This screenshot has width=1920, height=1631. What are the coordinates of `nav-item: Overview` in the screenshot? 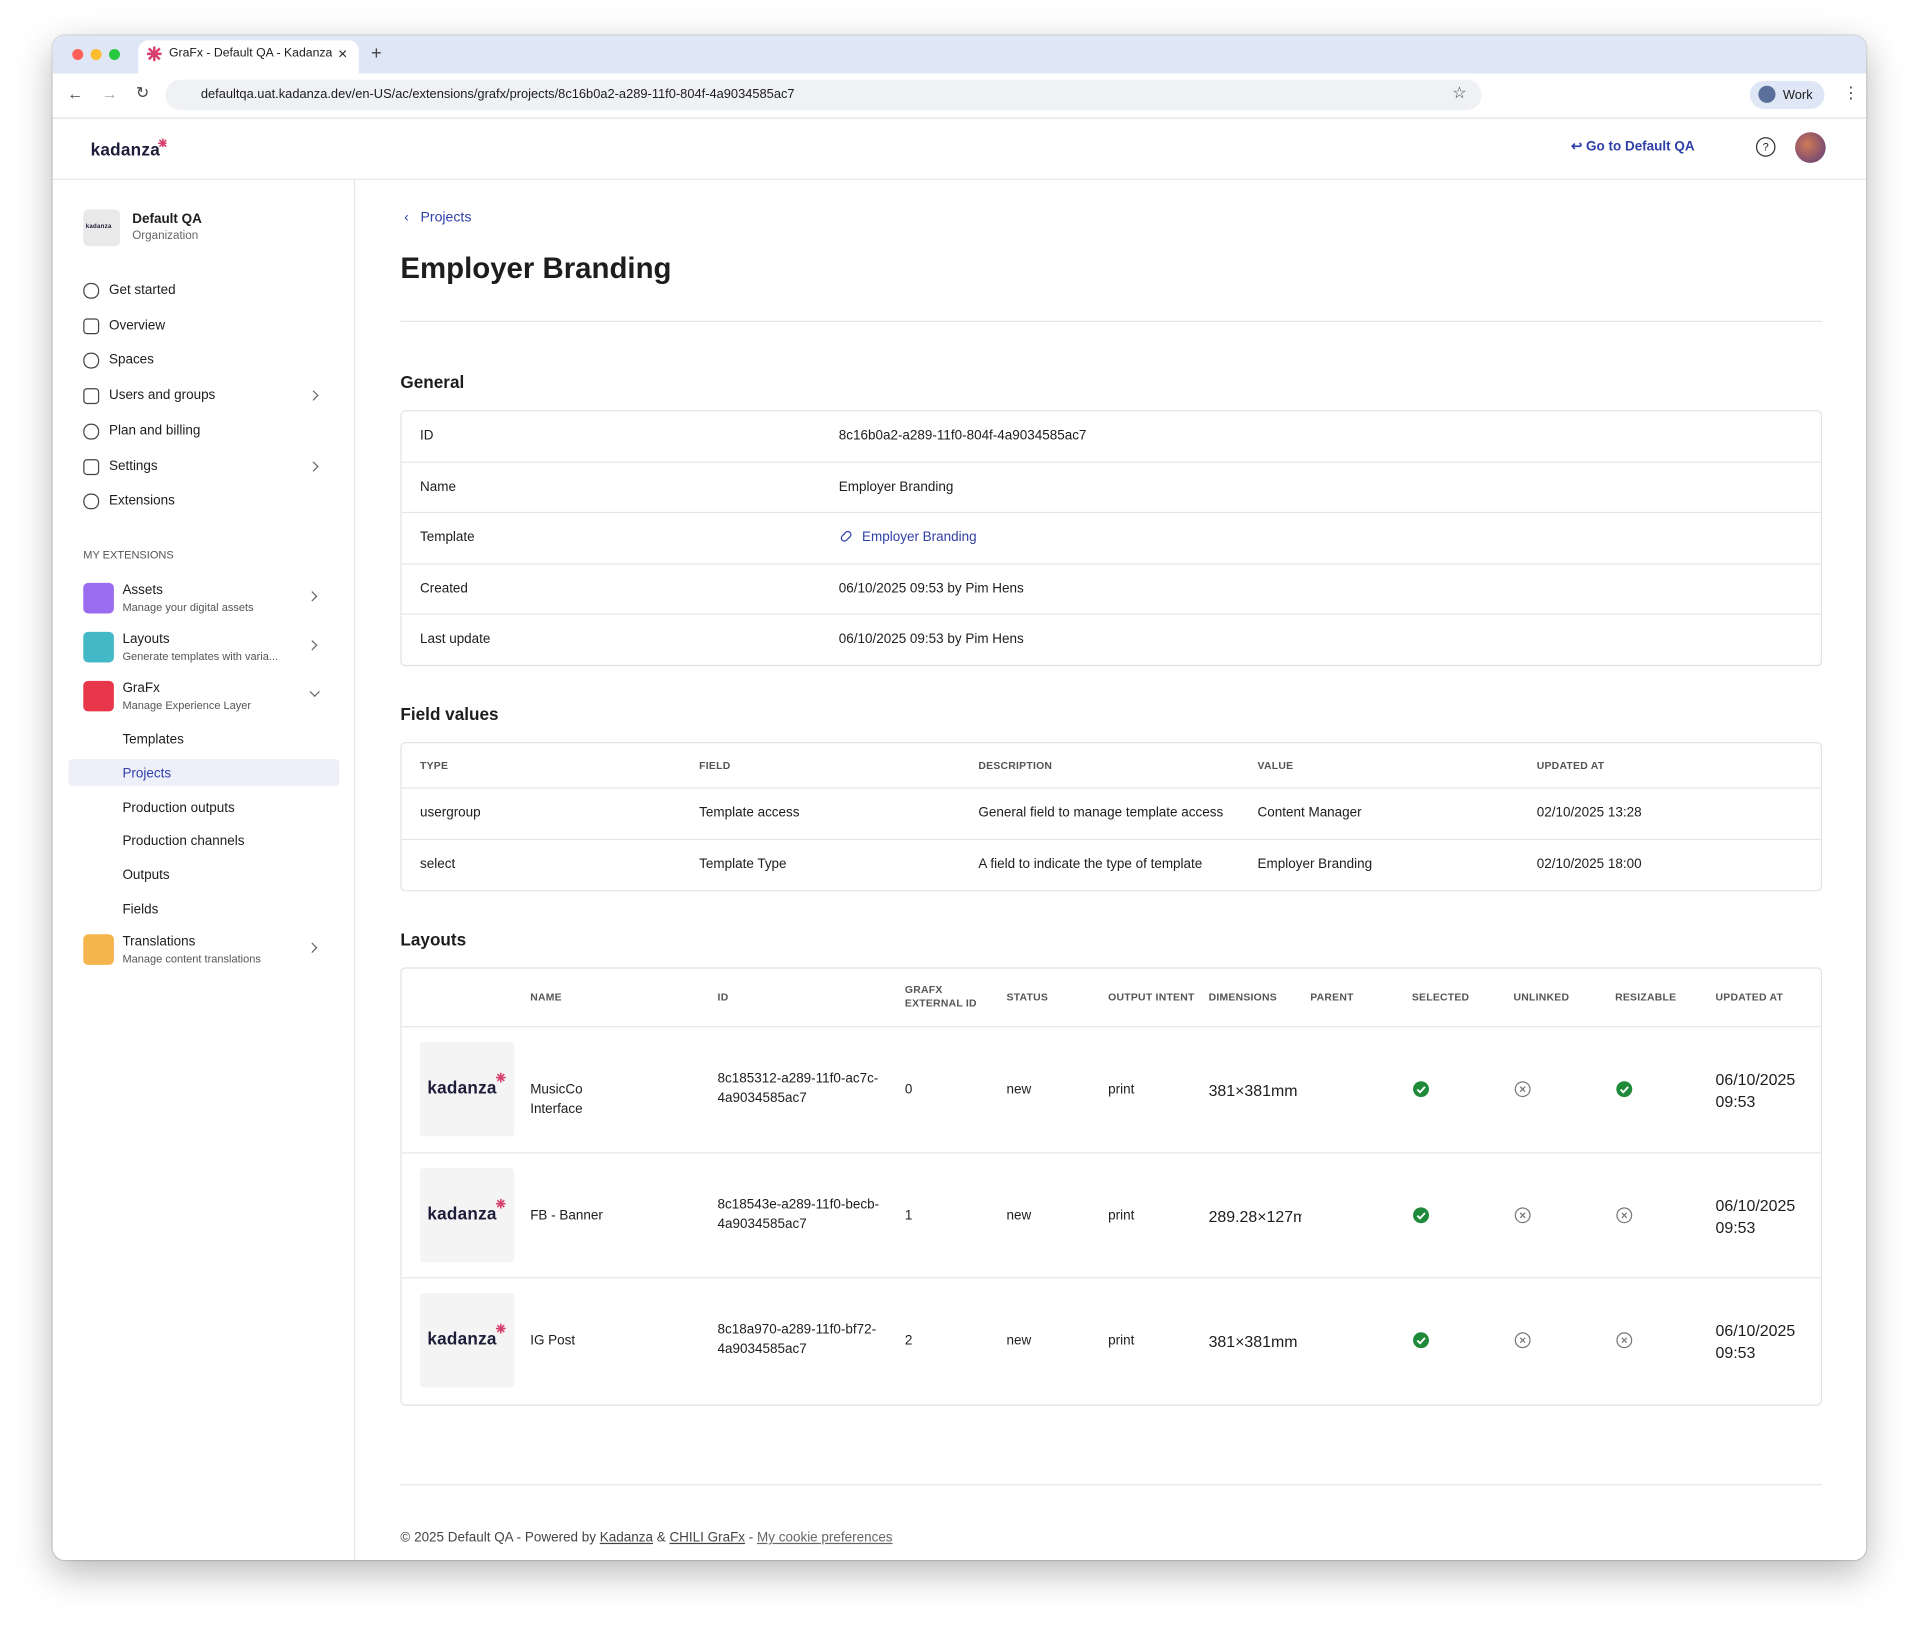 It's located at (137, 325).